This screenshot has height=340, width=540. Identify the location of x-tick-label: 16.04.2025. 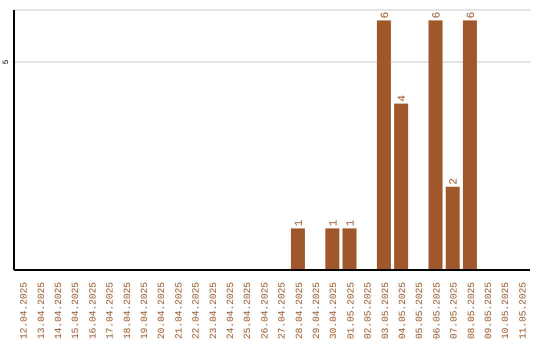
(92, 311).